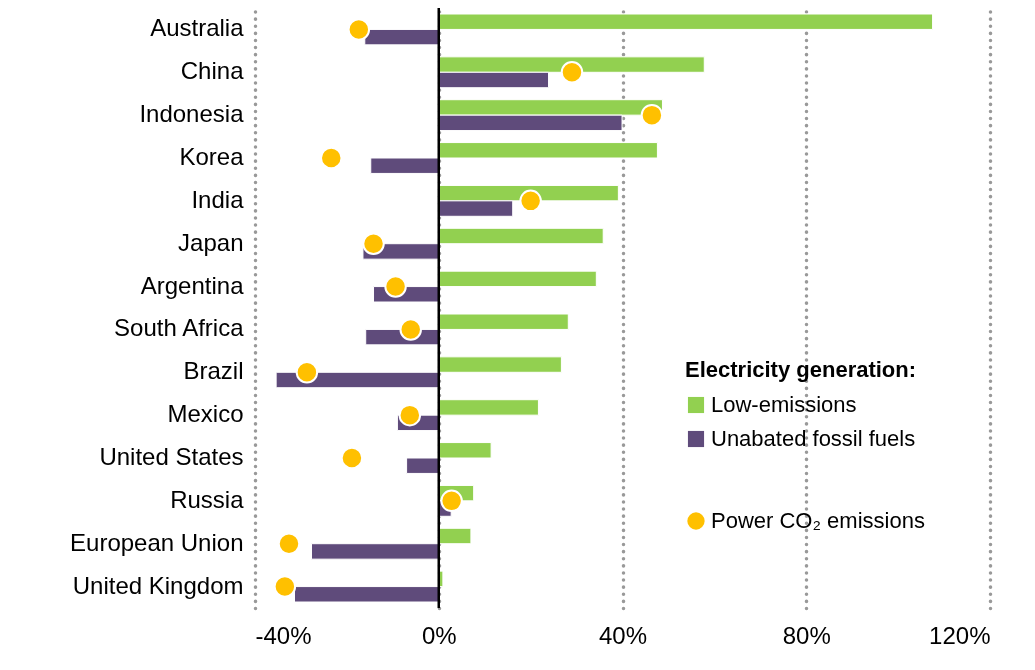 The height and width of the screenshot is (670, 1035). I want to click on y-tick-label: Argentina, so click(192, 285).